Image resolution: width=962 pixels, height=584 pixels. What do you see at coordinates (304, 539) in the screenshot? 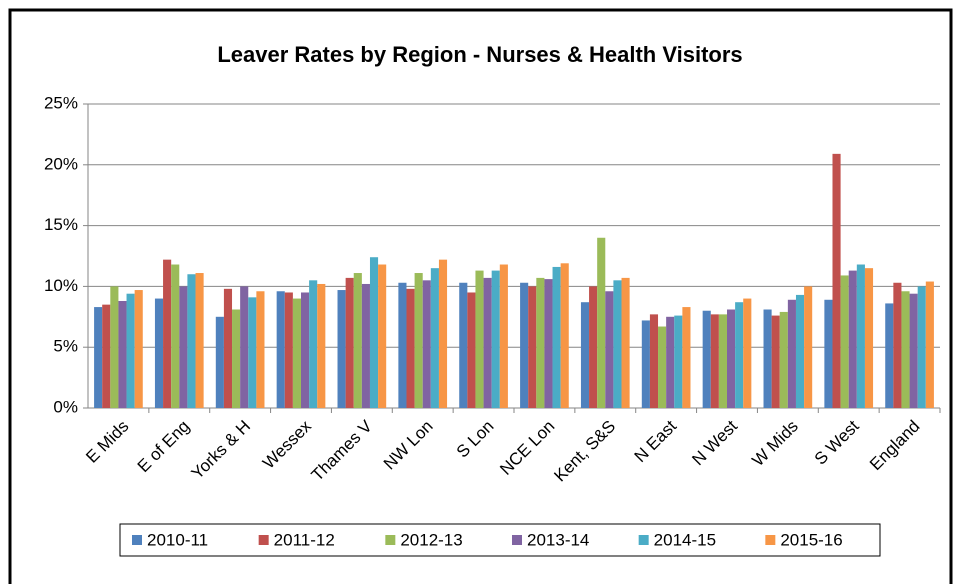
I see `legend-label: 2011-12` at bounding box center [304, 539].